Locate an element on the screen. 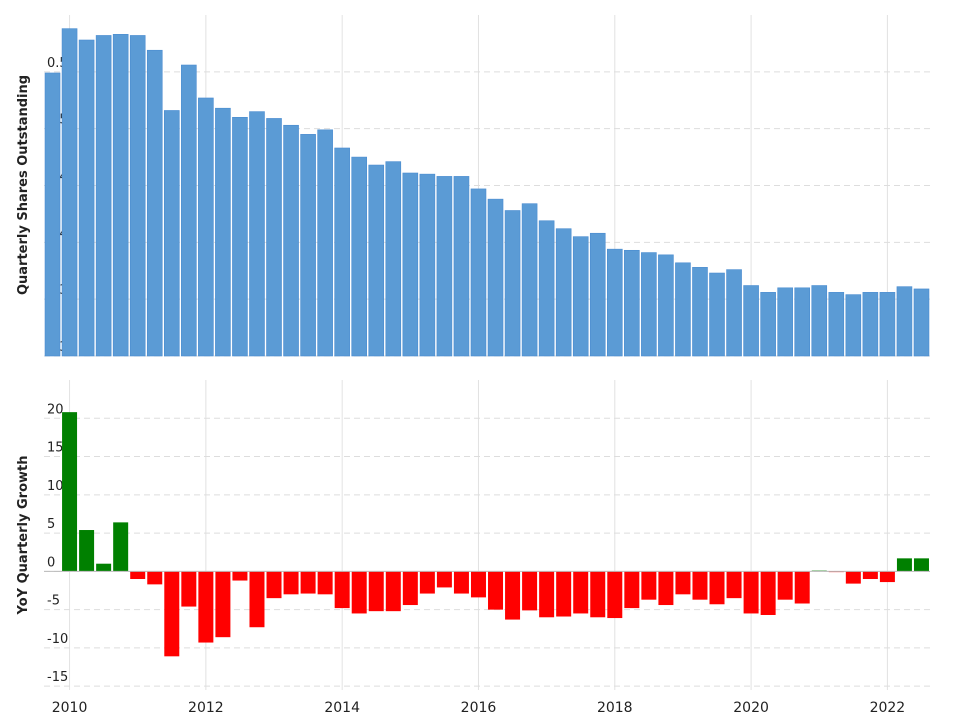 This screenshot has width=957, height=724. x-tick-label: 2014 is located at coordinates (342, 708).